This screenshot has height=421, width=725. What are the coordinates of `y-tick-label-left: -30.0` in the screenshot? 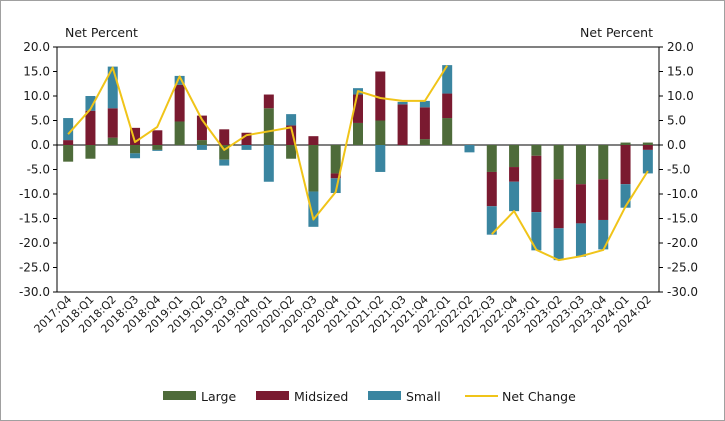 It's located at (34, 292).